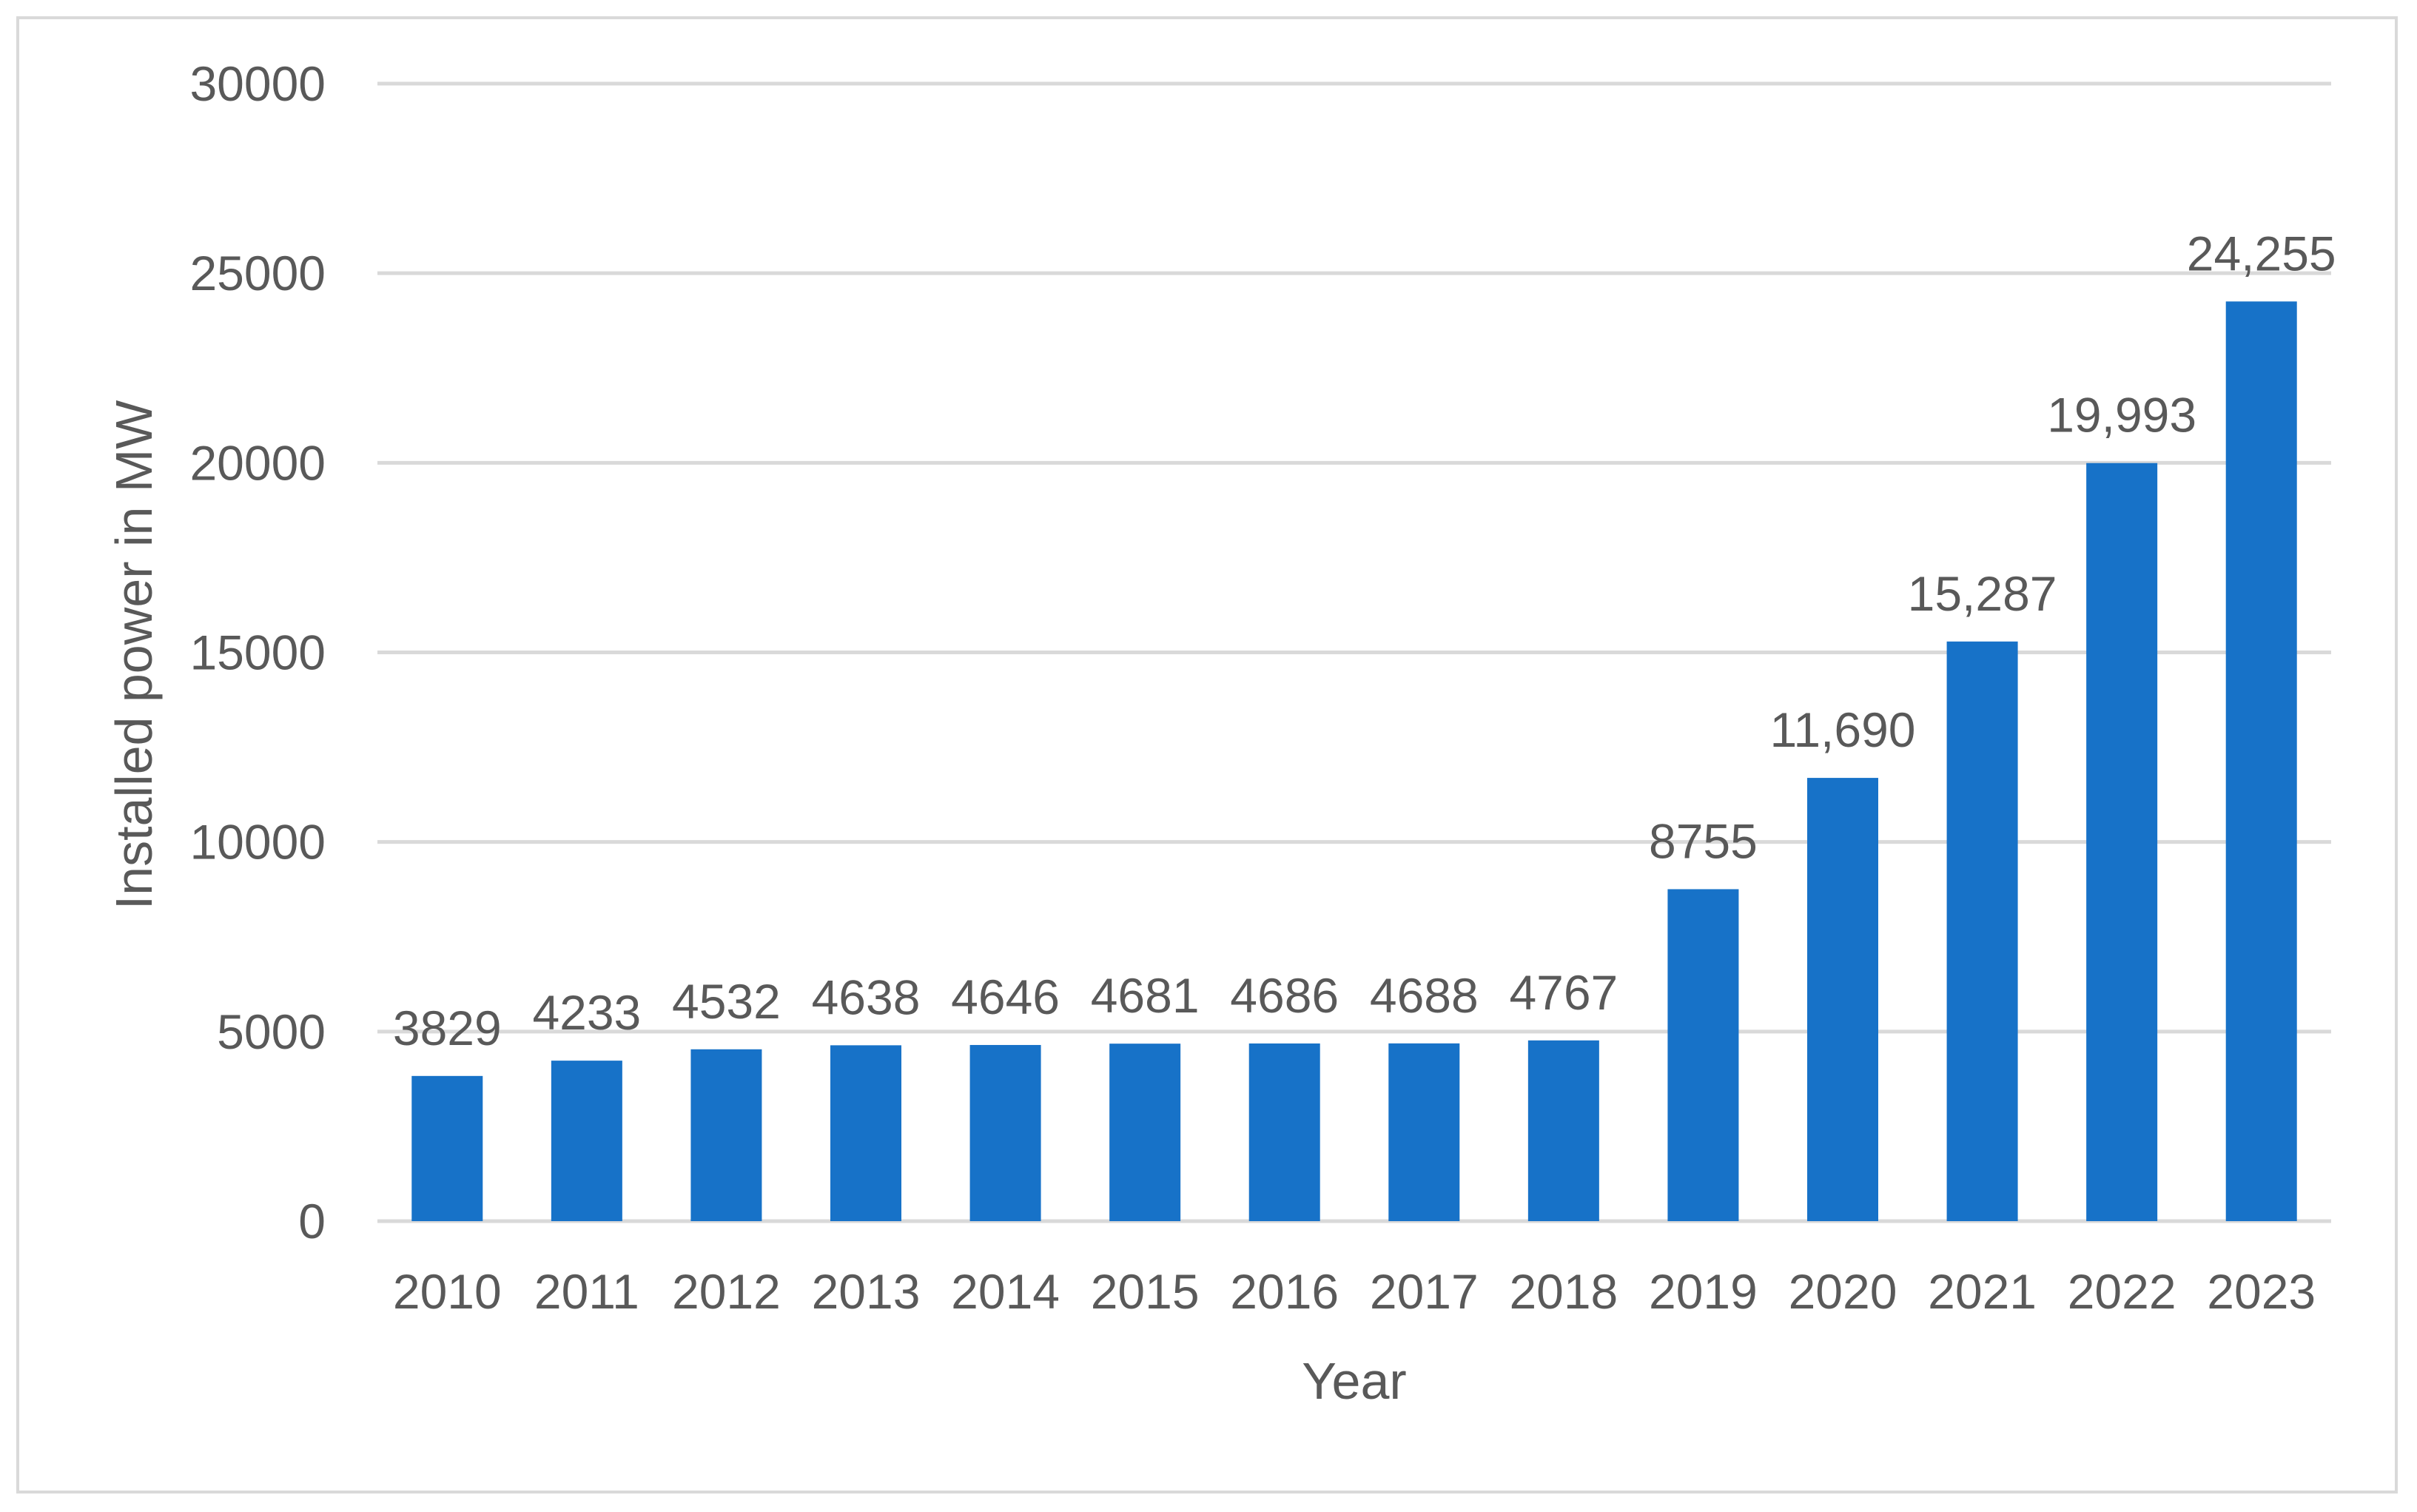  What do you see at coordinates (586, 1291) in the screenshot?
I see `x-tick-label: 2011` at bounding box center [586, 1291].